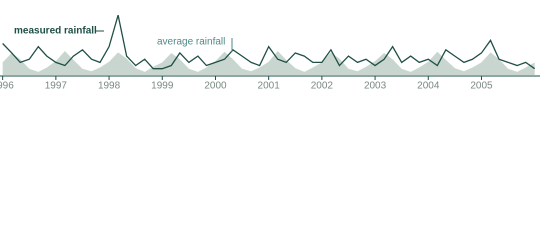 This screenshot has height=240, width=540. Describe the element at coordinates (428, 86) in the screenshot. I see `x-tick-label: 2004` at that location.